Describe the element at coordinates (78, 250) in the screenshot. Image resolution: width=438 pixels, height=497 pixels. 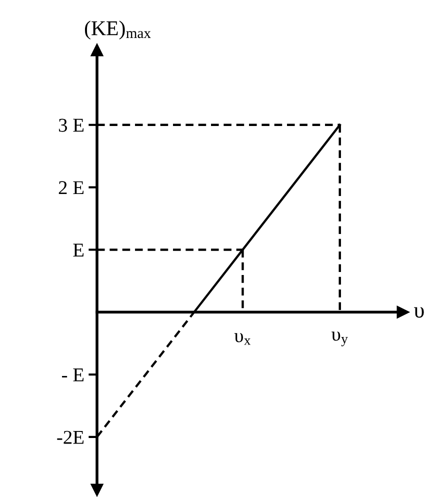
I see `y-tick-label: E` at that location.